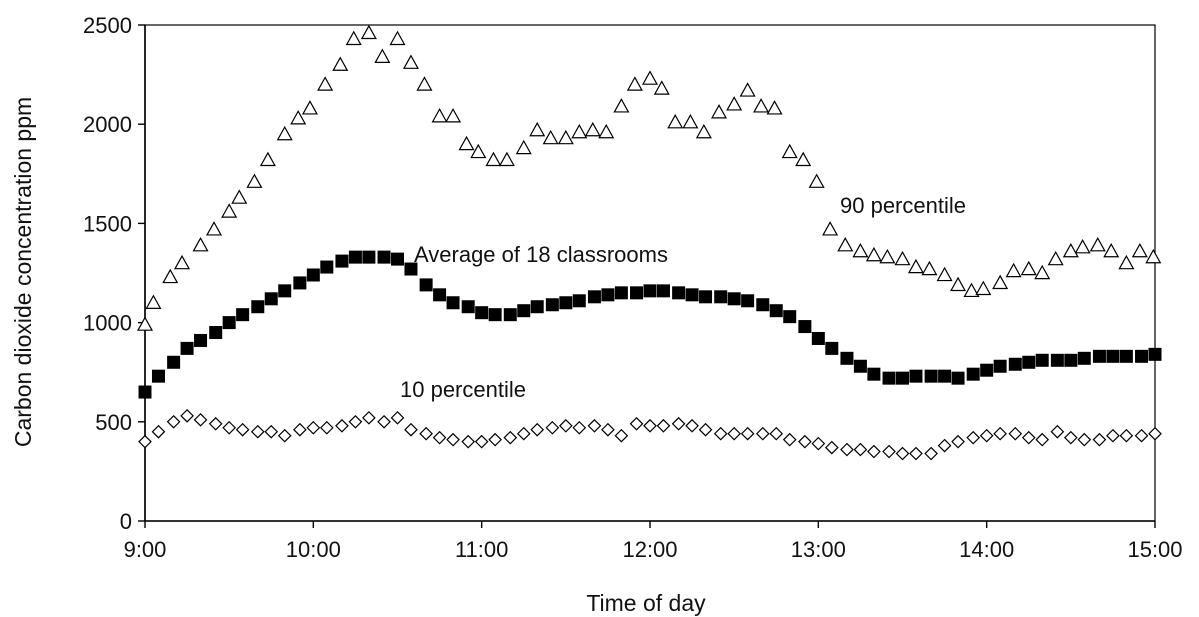  I want to click on y-tick-label: 0, so click(126, 521).